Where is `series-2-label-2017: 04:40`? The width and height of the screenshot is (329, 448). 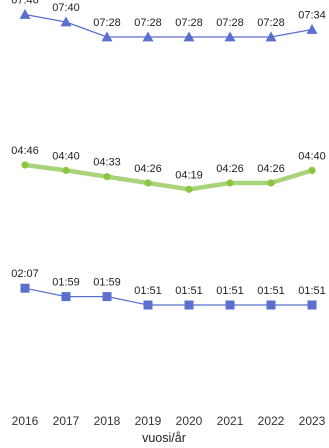 series-2-label-2017: 04:40 is located at coordinates (66, 156).